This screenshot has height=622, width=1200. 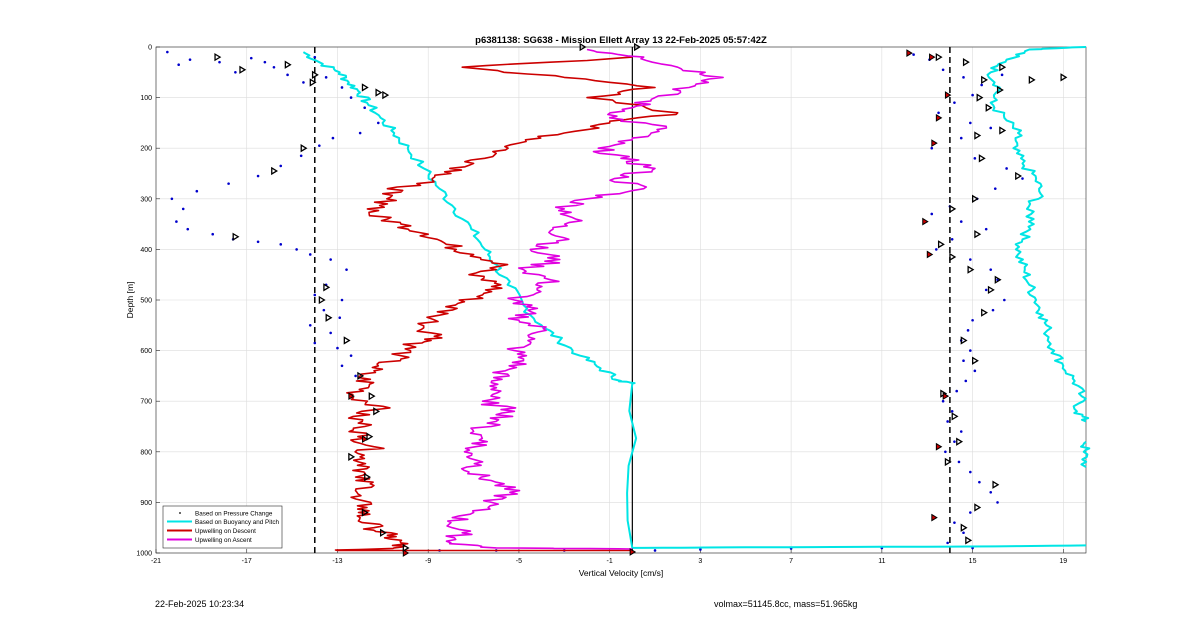 I want to click on x-tick-label: -9, so click(x=428, y=561).